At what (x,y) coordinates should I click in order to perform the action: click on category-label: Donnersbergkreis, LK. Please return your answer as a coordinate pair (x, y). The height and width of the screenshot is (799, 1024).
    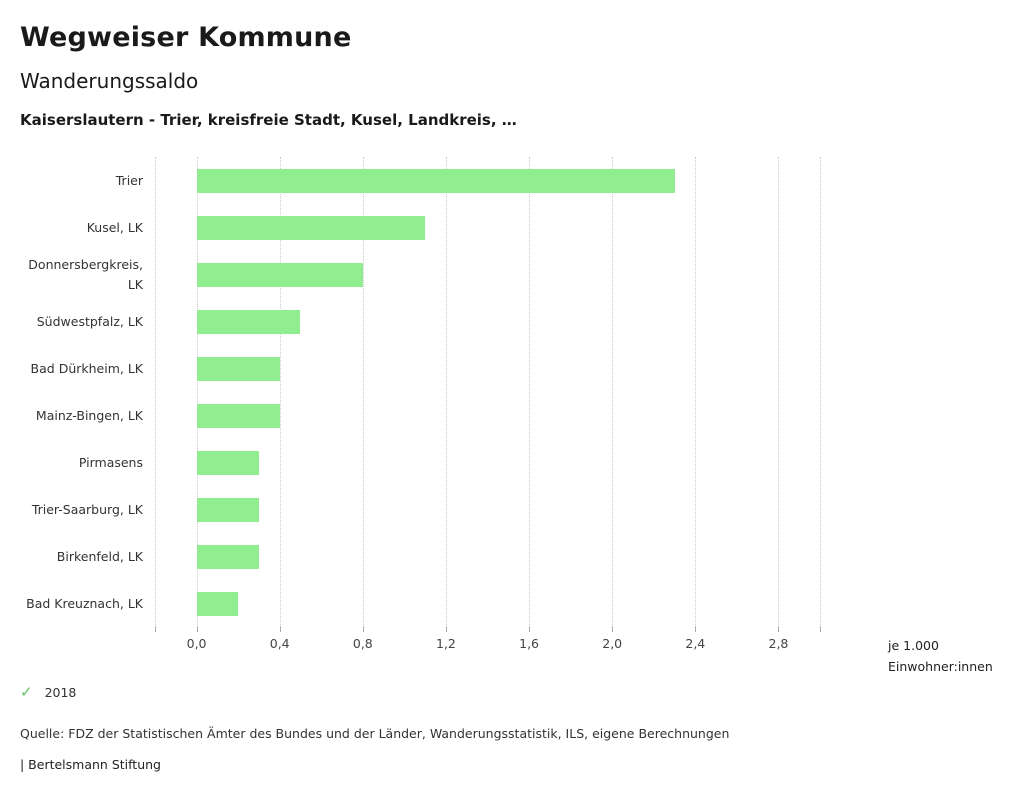
    Looking at the image, I should click on (85, 274).